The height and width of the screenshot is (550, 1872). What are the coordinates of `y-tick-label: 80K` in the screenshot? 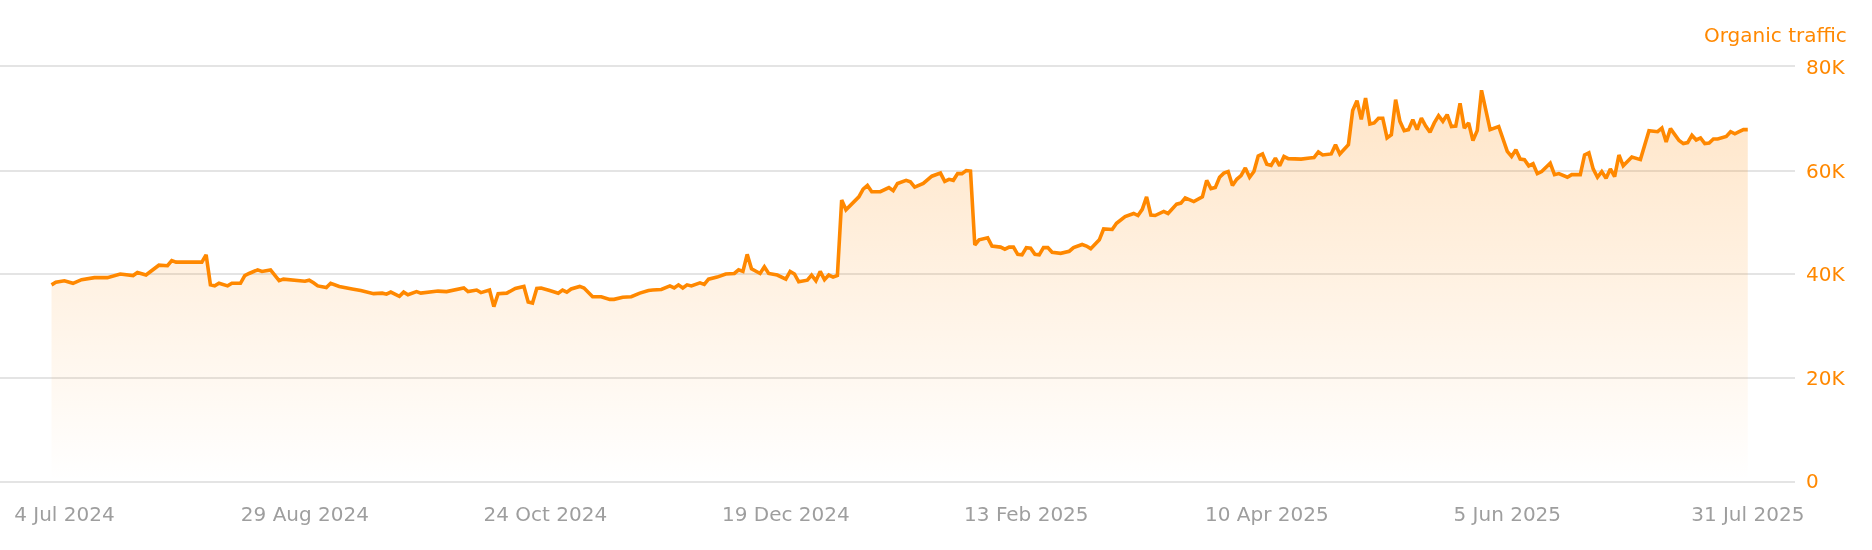 It's located at (1826, 67).